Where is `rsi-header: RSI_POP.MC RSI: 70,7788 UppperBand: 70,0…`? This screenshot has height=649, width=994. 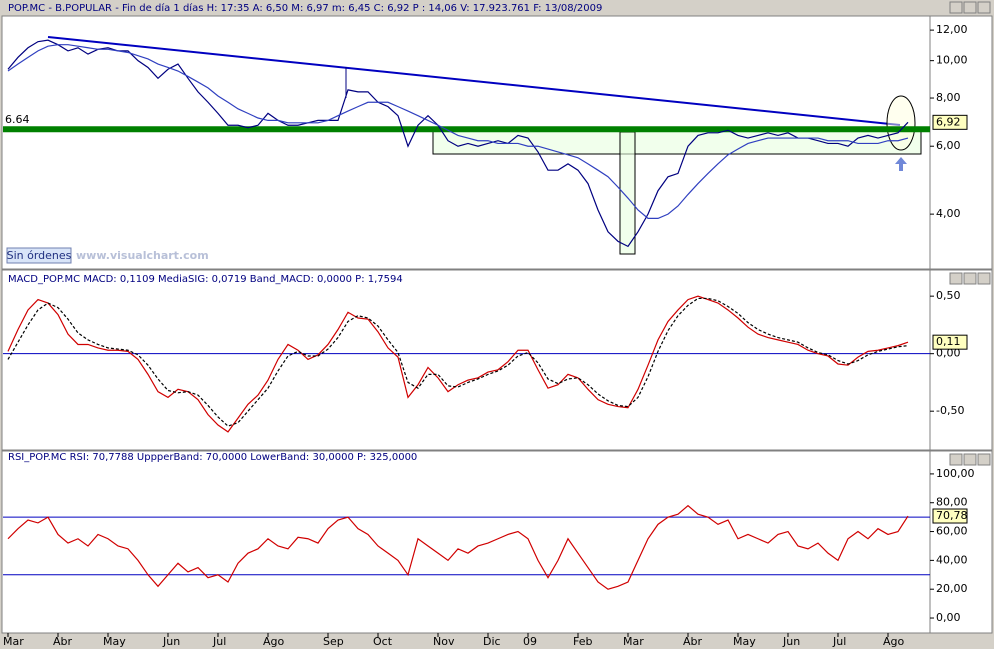 rsi-header: RSI_POP.MC RSI: 70,7788 UppperBand: 70,0… is located at coordinates (212, 457).